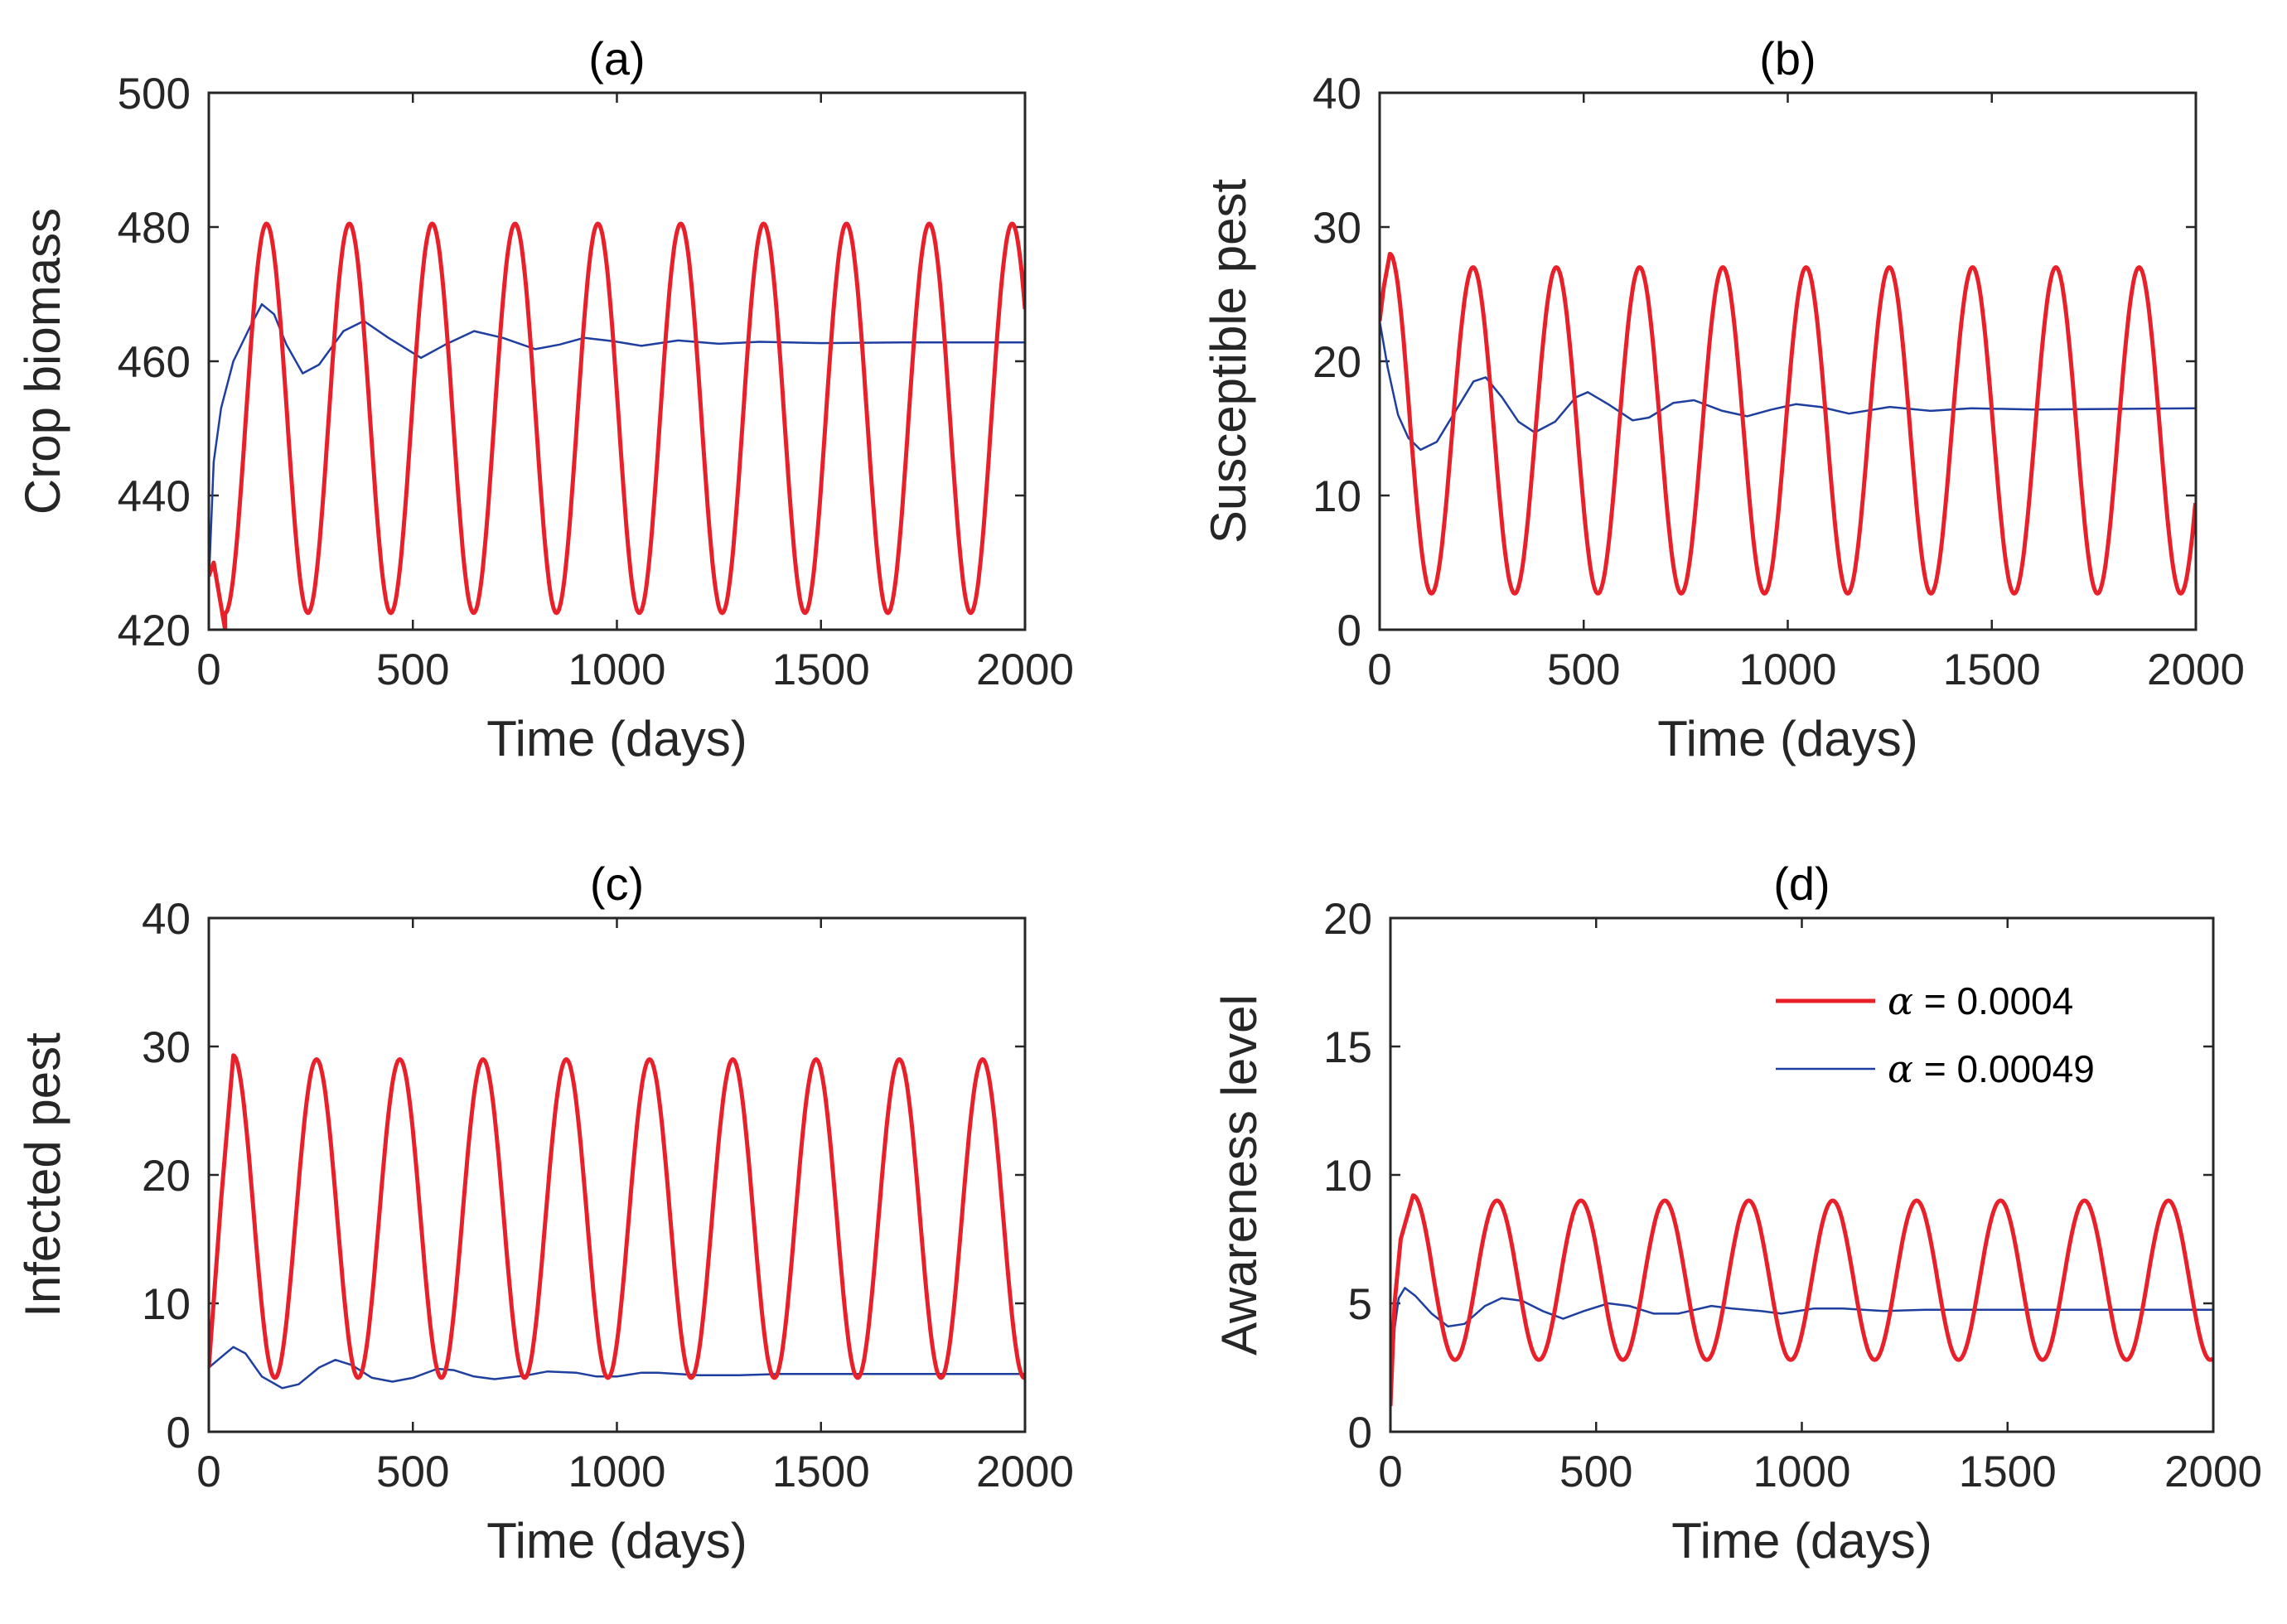 The width and height of the screenshot is (2287, 1624). I want to click on legend-value: = 0.0004, so click(1993, 1001).